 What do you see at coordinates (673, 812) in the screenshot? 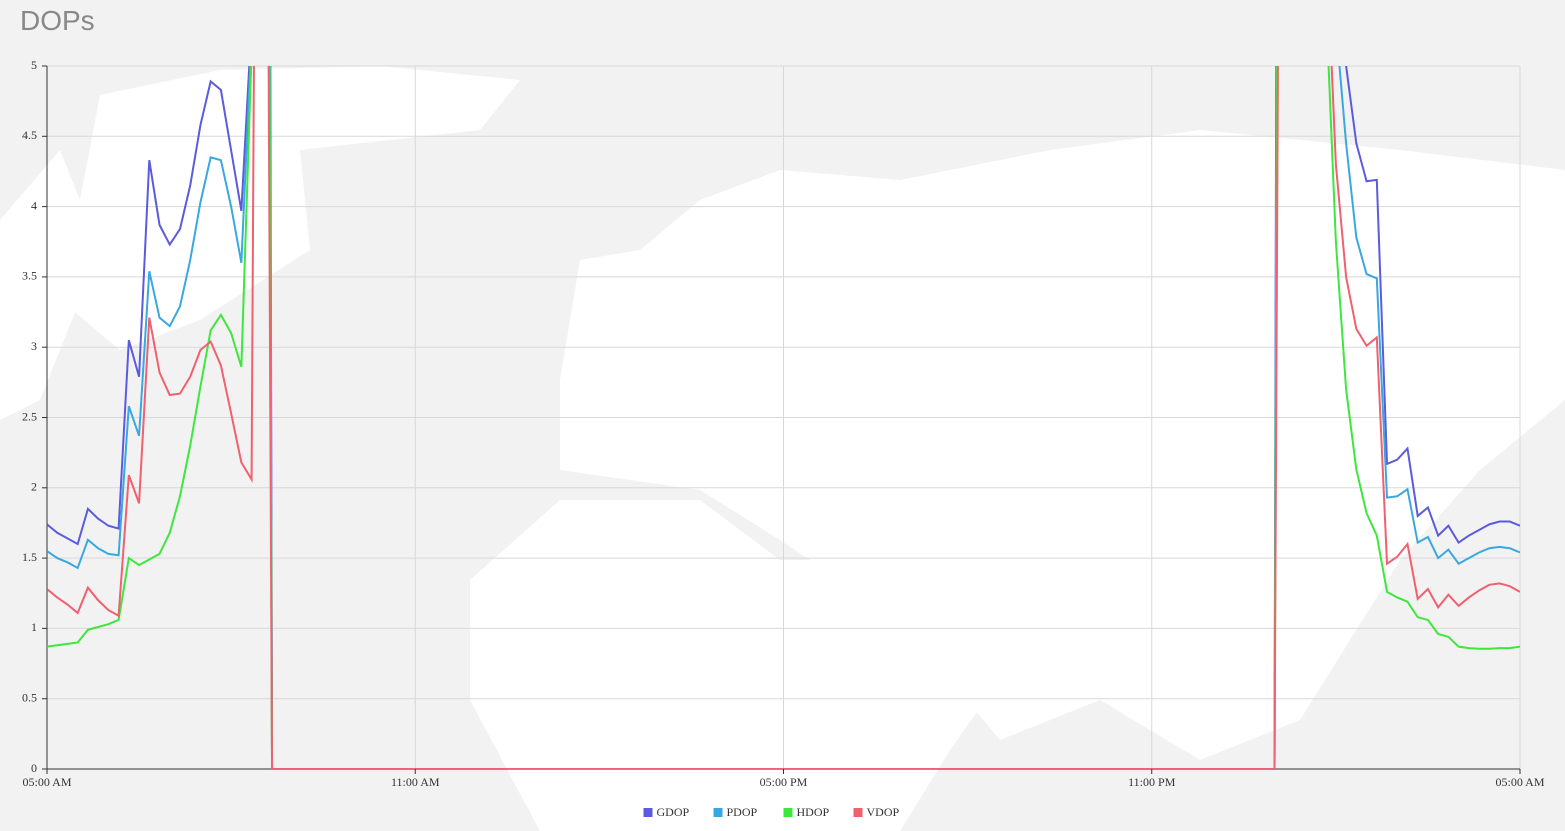
I see `legend-label: GDOP` at bounding box center [673, 812].